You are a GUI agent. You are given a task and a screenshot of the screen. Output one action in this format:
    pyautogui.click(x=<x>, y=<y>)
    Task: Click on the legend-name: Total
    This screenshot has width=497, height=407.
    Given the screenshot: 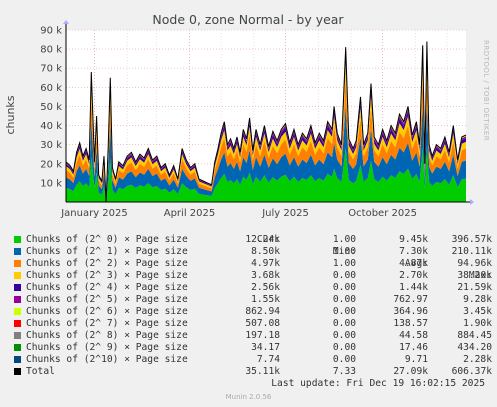 What is the action you would take?
    pyautogui.click(x=40, y=371)
    